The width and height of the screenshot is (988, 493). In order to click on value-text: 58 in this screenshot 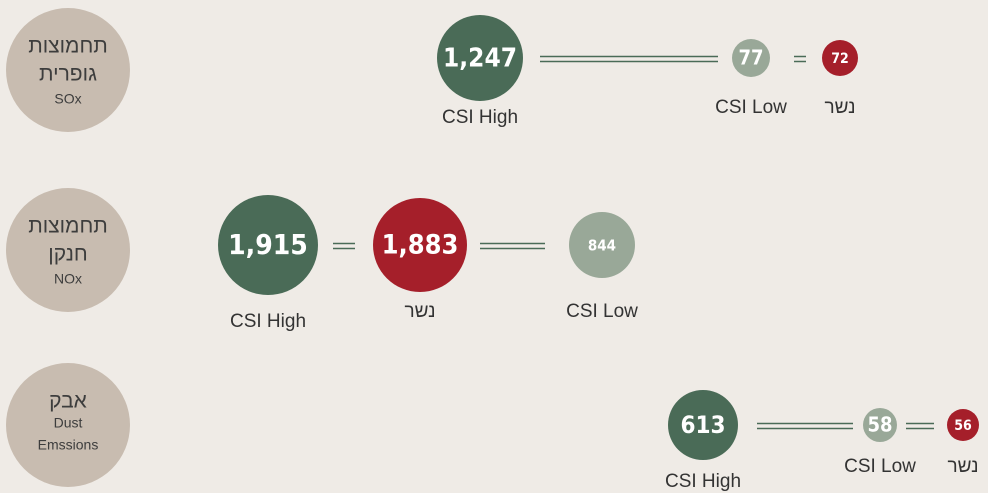, I will do `click(879, 425)`.